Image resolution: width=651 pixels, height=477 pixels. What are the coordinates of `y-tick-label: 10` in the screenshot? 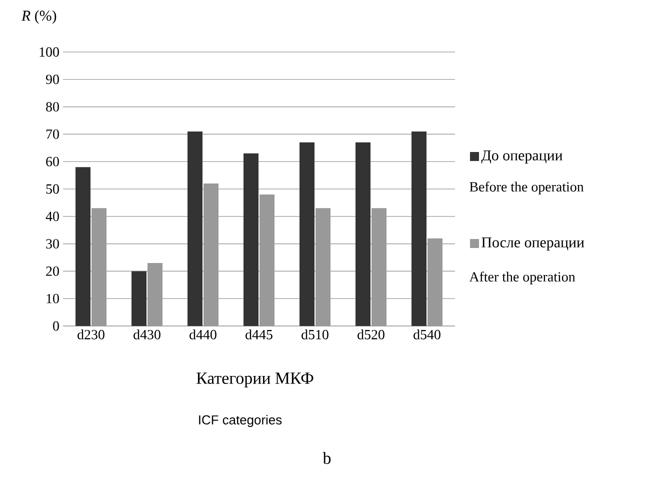 It's located at (52, 299).